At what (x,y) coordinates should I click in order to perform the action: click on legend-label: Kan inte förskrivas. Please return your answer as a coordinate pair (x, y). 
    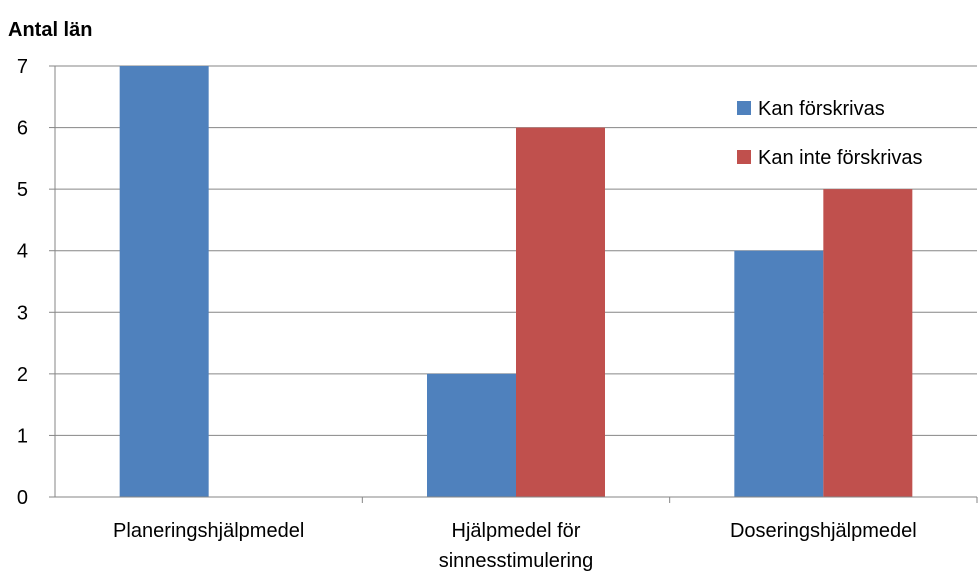
    Looking at the image, I should click on (840, 158).